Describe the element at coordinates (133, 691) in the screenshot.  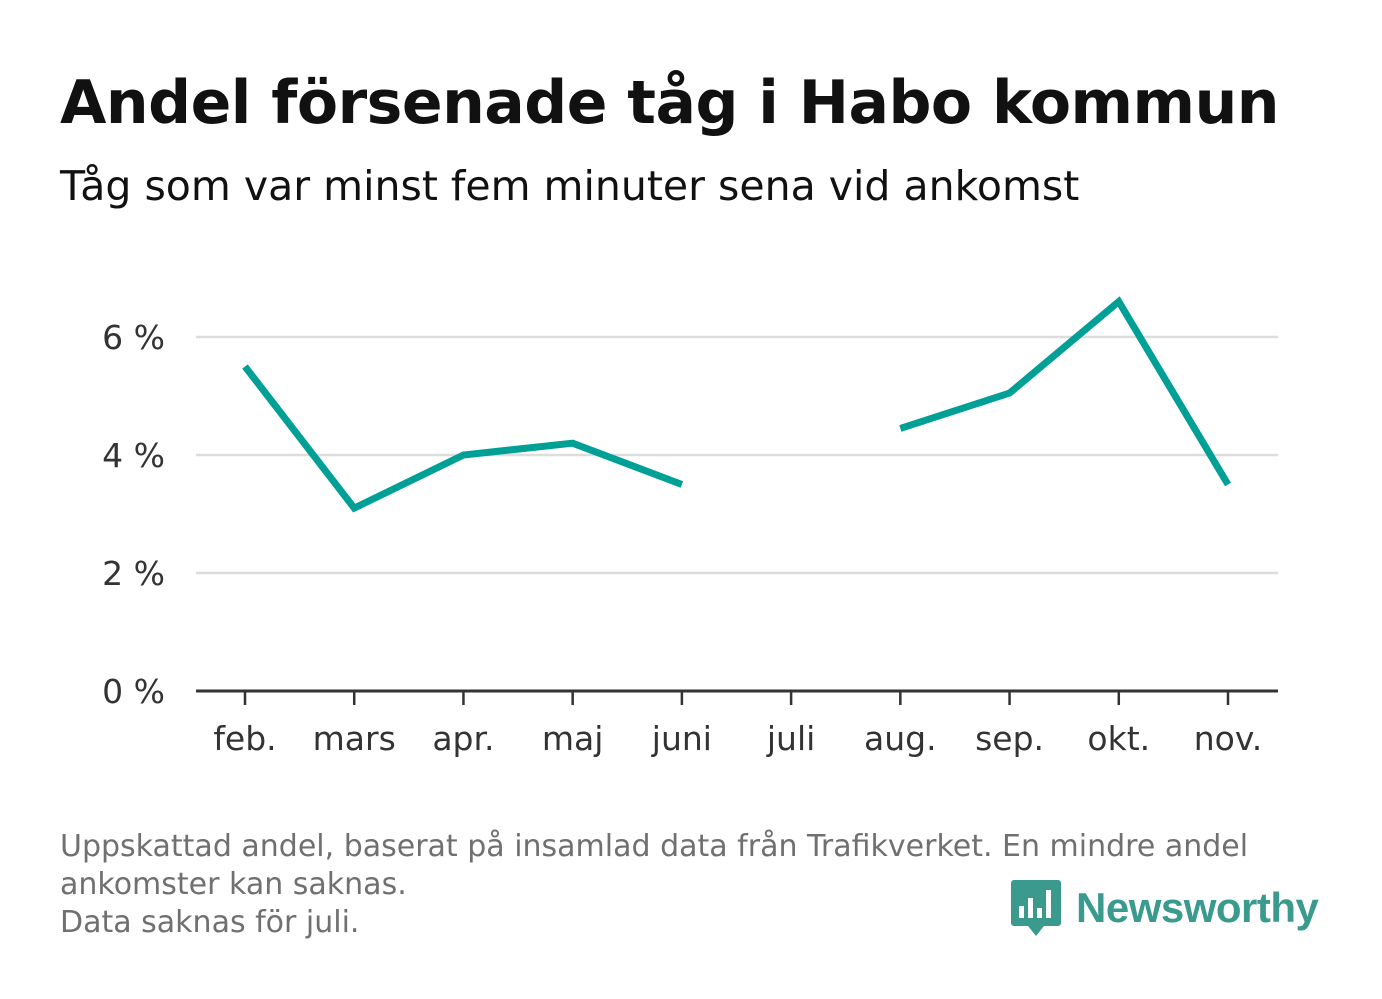
I see `y-tick-label: 0 %` at that location.